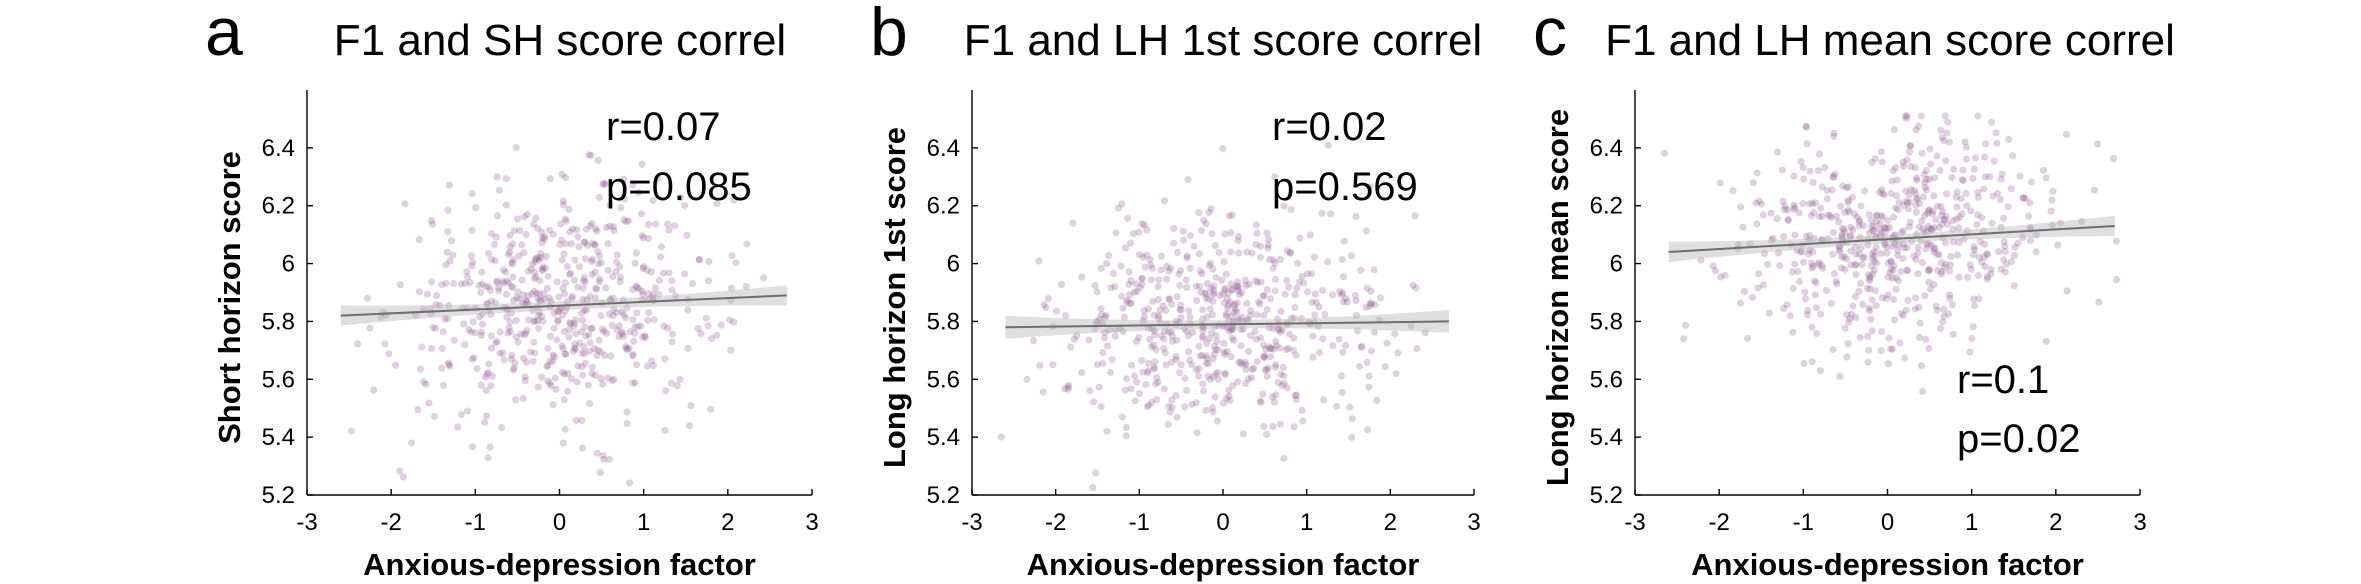  I want to click on x-tick-label: 3, so click(1473, 522).